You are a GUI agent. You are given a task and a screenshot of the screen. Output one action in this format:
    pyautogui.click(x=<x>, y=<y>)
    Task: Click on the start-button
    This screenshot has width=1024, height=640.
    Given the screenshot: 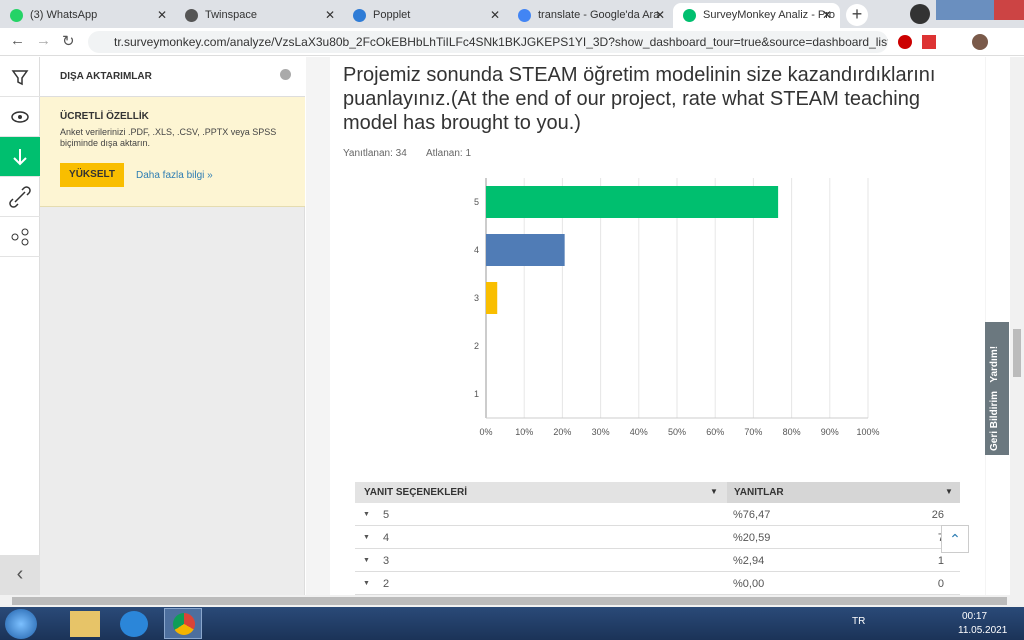 What is the action you would take?
    pyautogui.click(x=21, y=624)
    